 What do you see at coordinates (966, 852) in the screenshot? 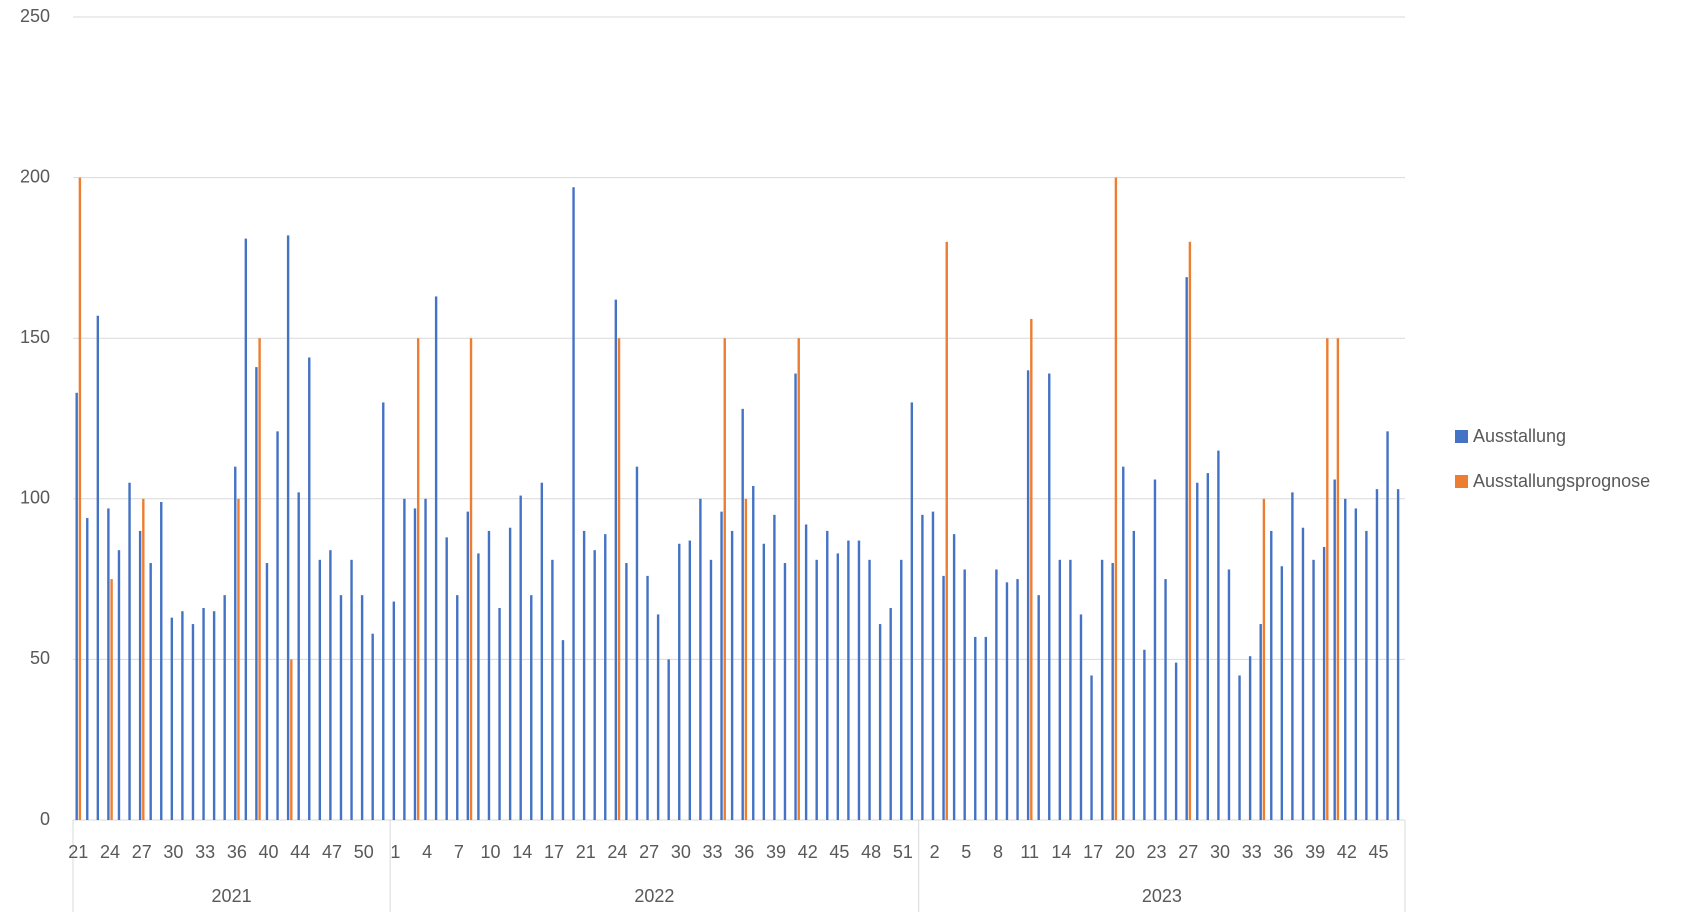
I see `x-tick-label: 5` at bounding box center [966, 852].